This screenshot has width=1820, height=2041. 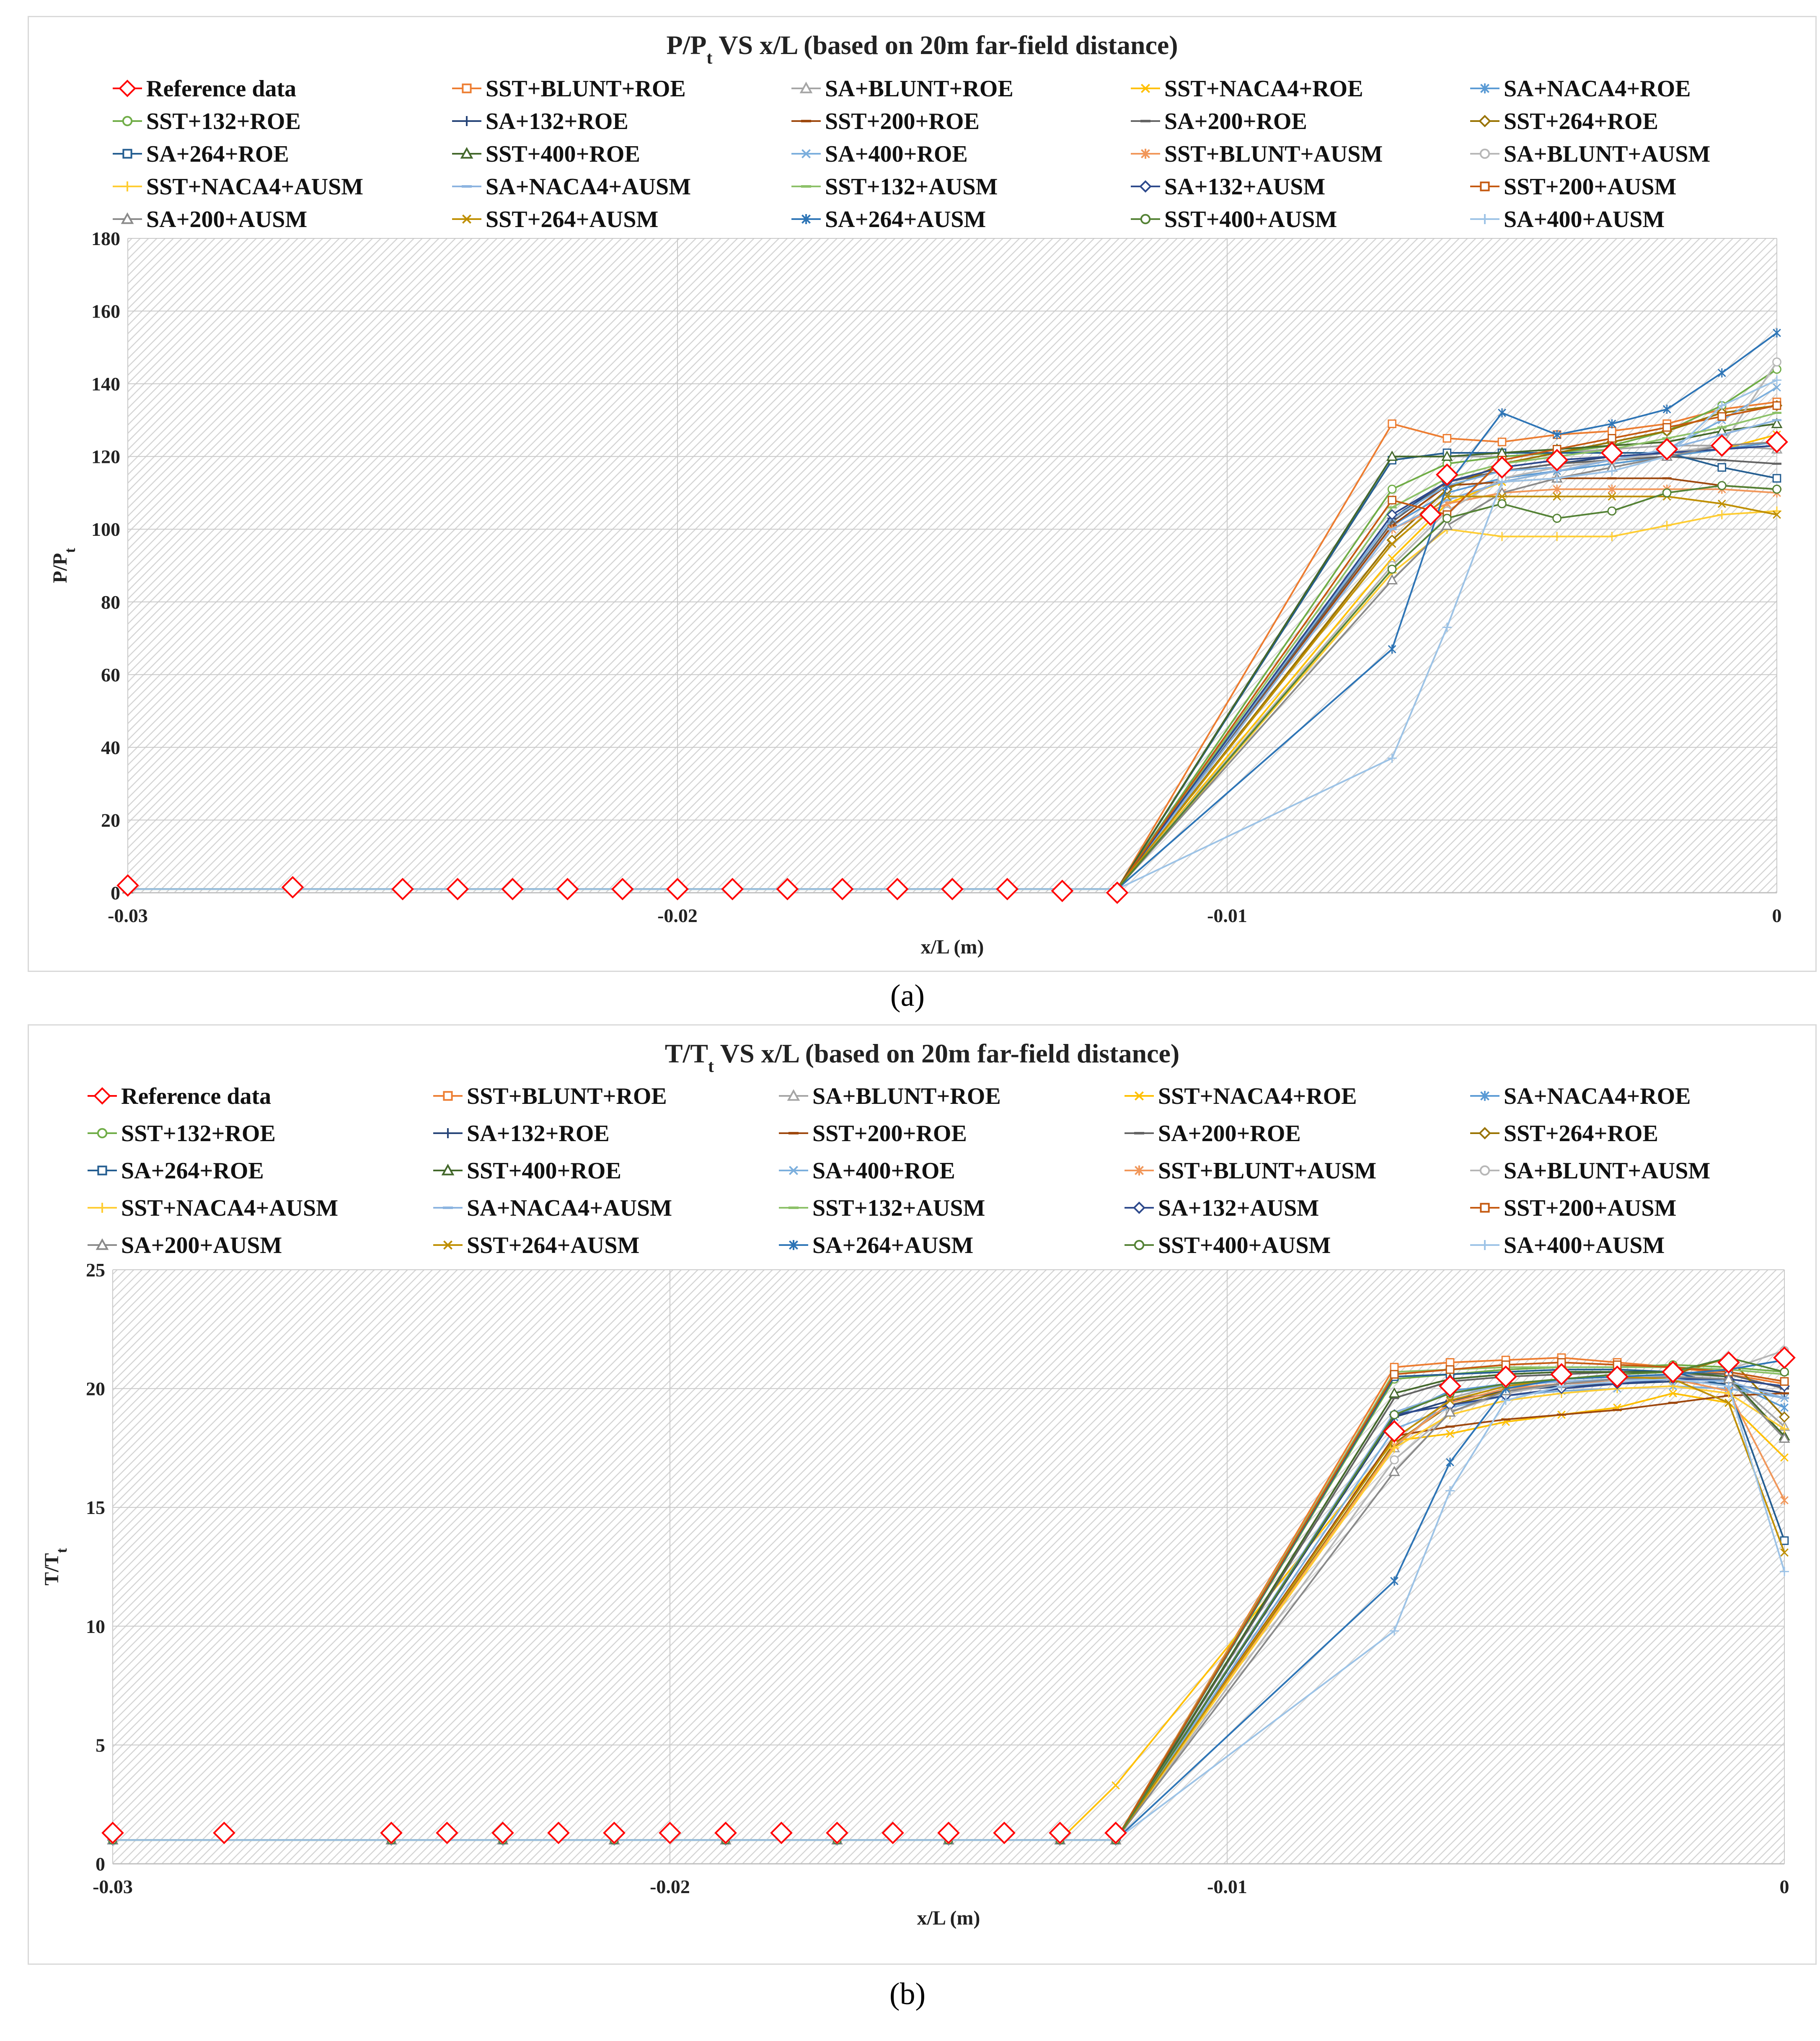 I want to click on y-tick-label: 120, so click(x=105, y=457).